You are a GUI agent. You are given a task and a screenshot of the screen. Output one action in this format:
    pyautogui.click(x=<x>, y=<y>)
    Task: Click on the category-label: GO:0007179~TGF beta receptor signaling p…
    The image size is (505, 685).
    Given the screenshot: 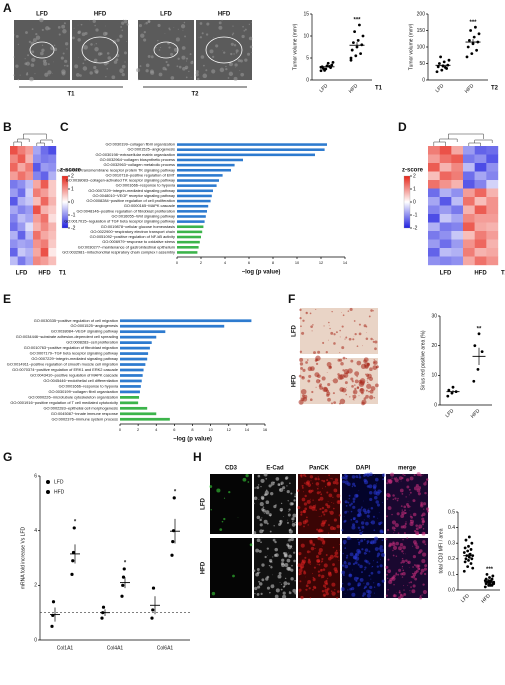 What is the action you would take?
    pyautogui.click(x=74, y=353)
    